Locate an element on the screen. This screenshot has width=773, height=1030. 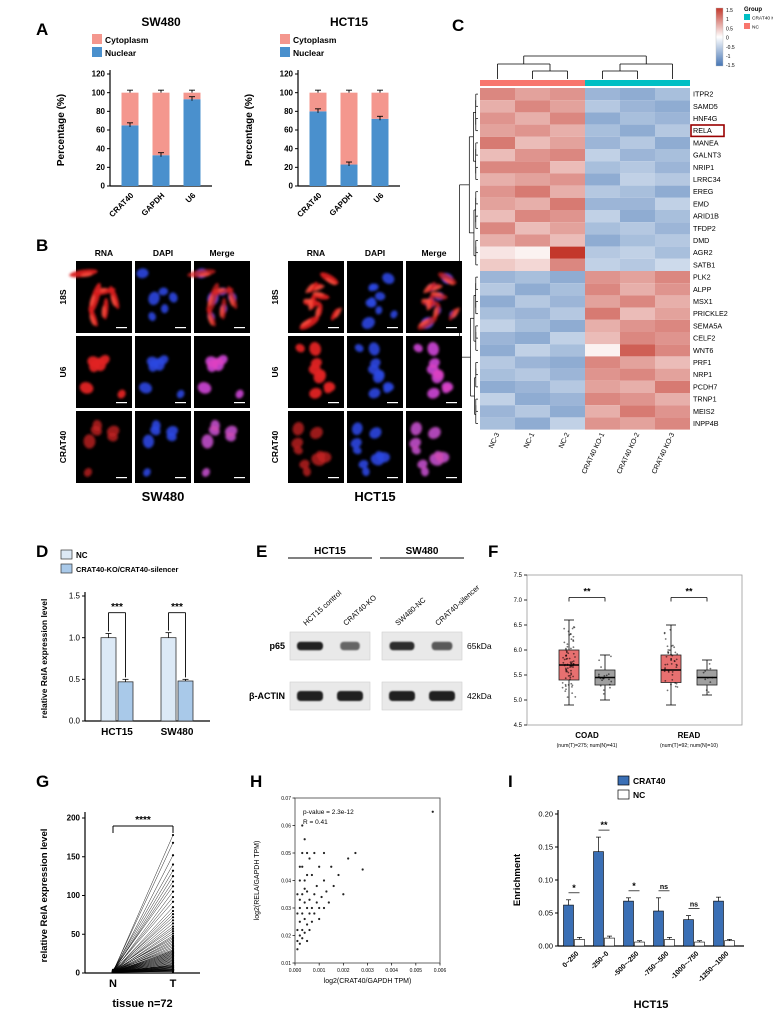
svg-text: 0.05 is located at coordinates (545, 913).